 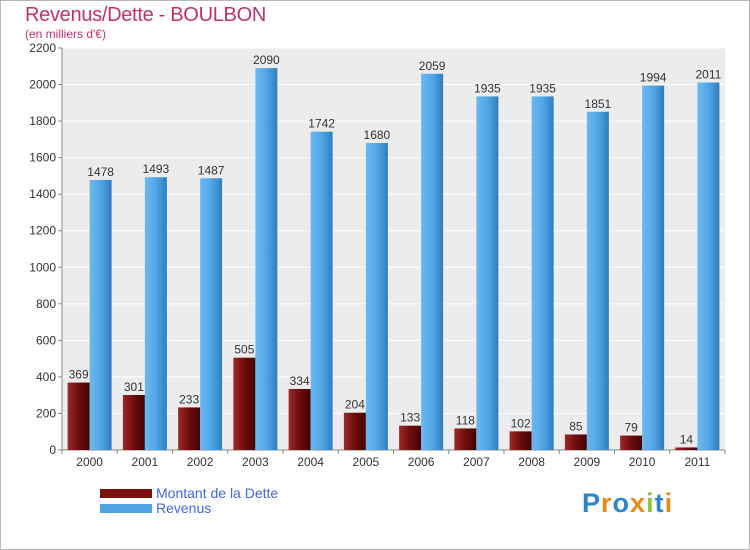 I want to click on data-label-dette: 233, so click(x=189, y=399).